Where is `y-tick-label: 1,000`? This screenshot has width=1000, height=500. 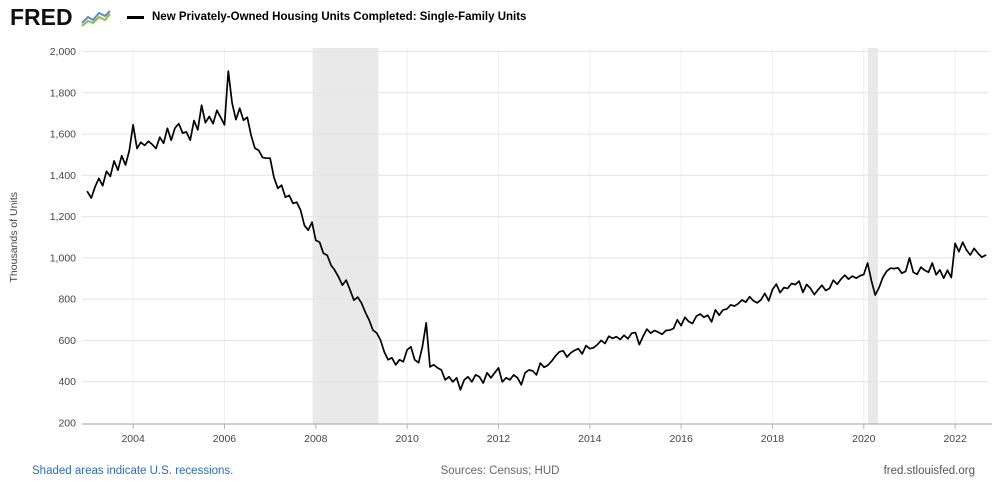
y-tick-label: 1,000 is located at coordinates (63, 258).